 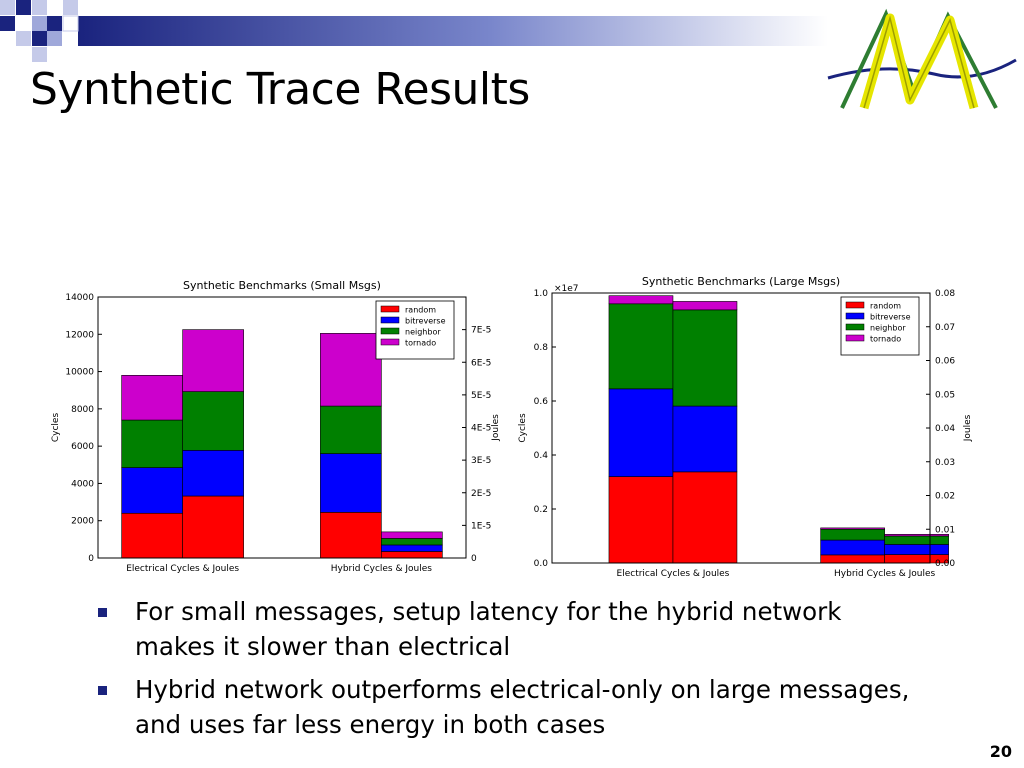 What do you see at coordinates (82, 447) in the screenshot?
I see `y-tick-label: 6000` at bounding box center [82, 447].